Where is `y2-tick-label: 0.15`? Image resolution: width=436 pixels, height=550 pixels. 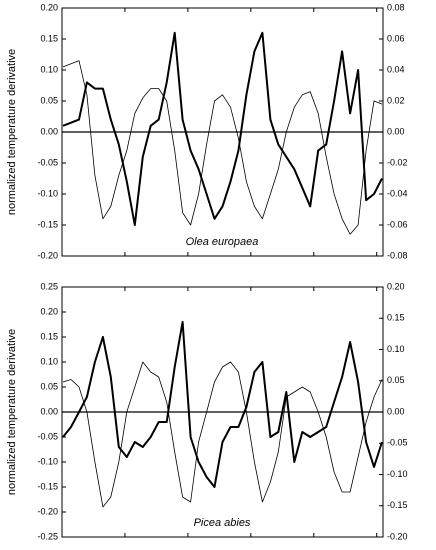
y2-tick-label: 0.15 is located at coordinates (396, 318).